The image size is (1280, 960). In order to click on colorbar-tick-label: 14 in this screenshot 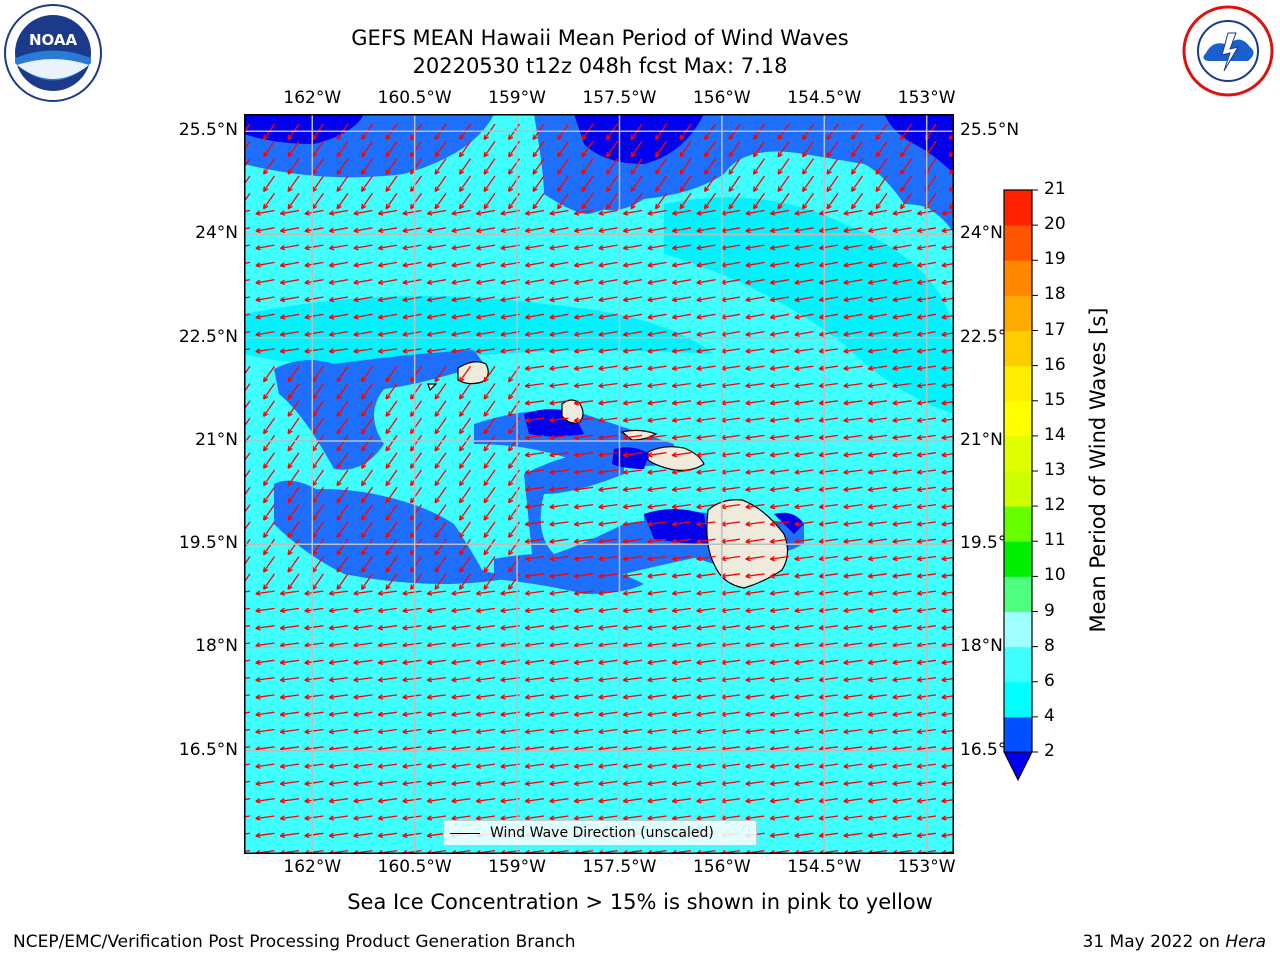, I will do `click(1055, 434)`.